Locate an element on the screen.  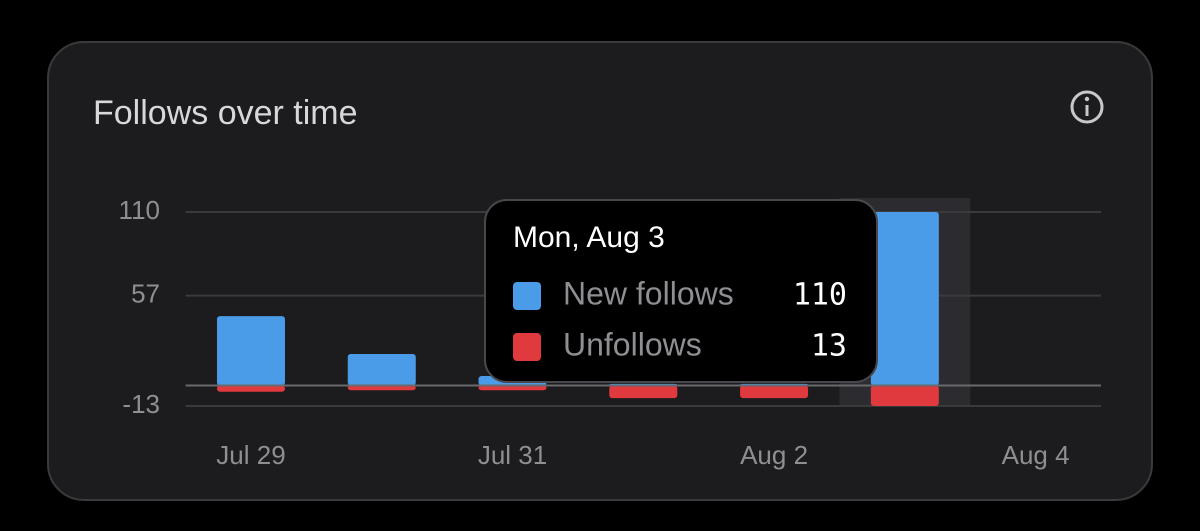
card-title: Follows over time is located at coordinates (225, 113).